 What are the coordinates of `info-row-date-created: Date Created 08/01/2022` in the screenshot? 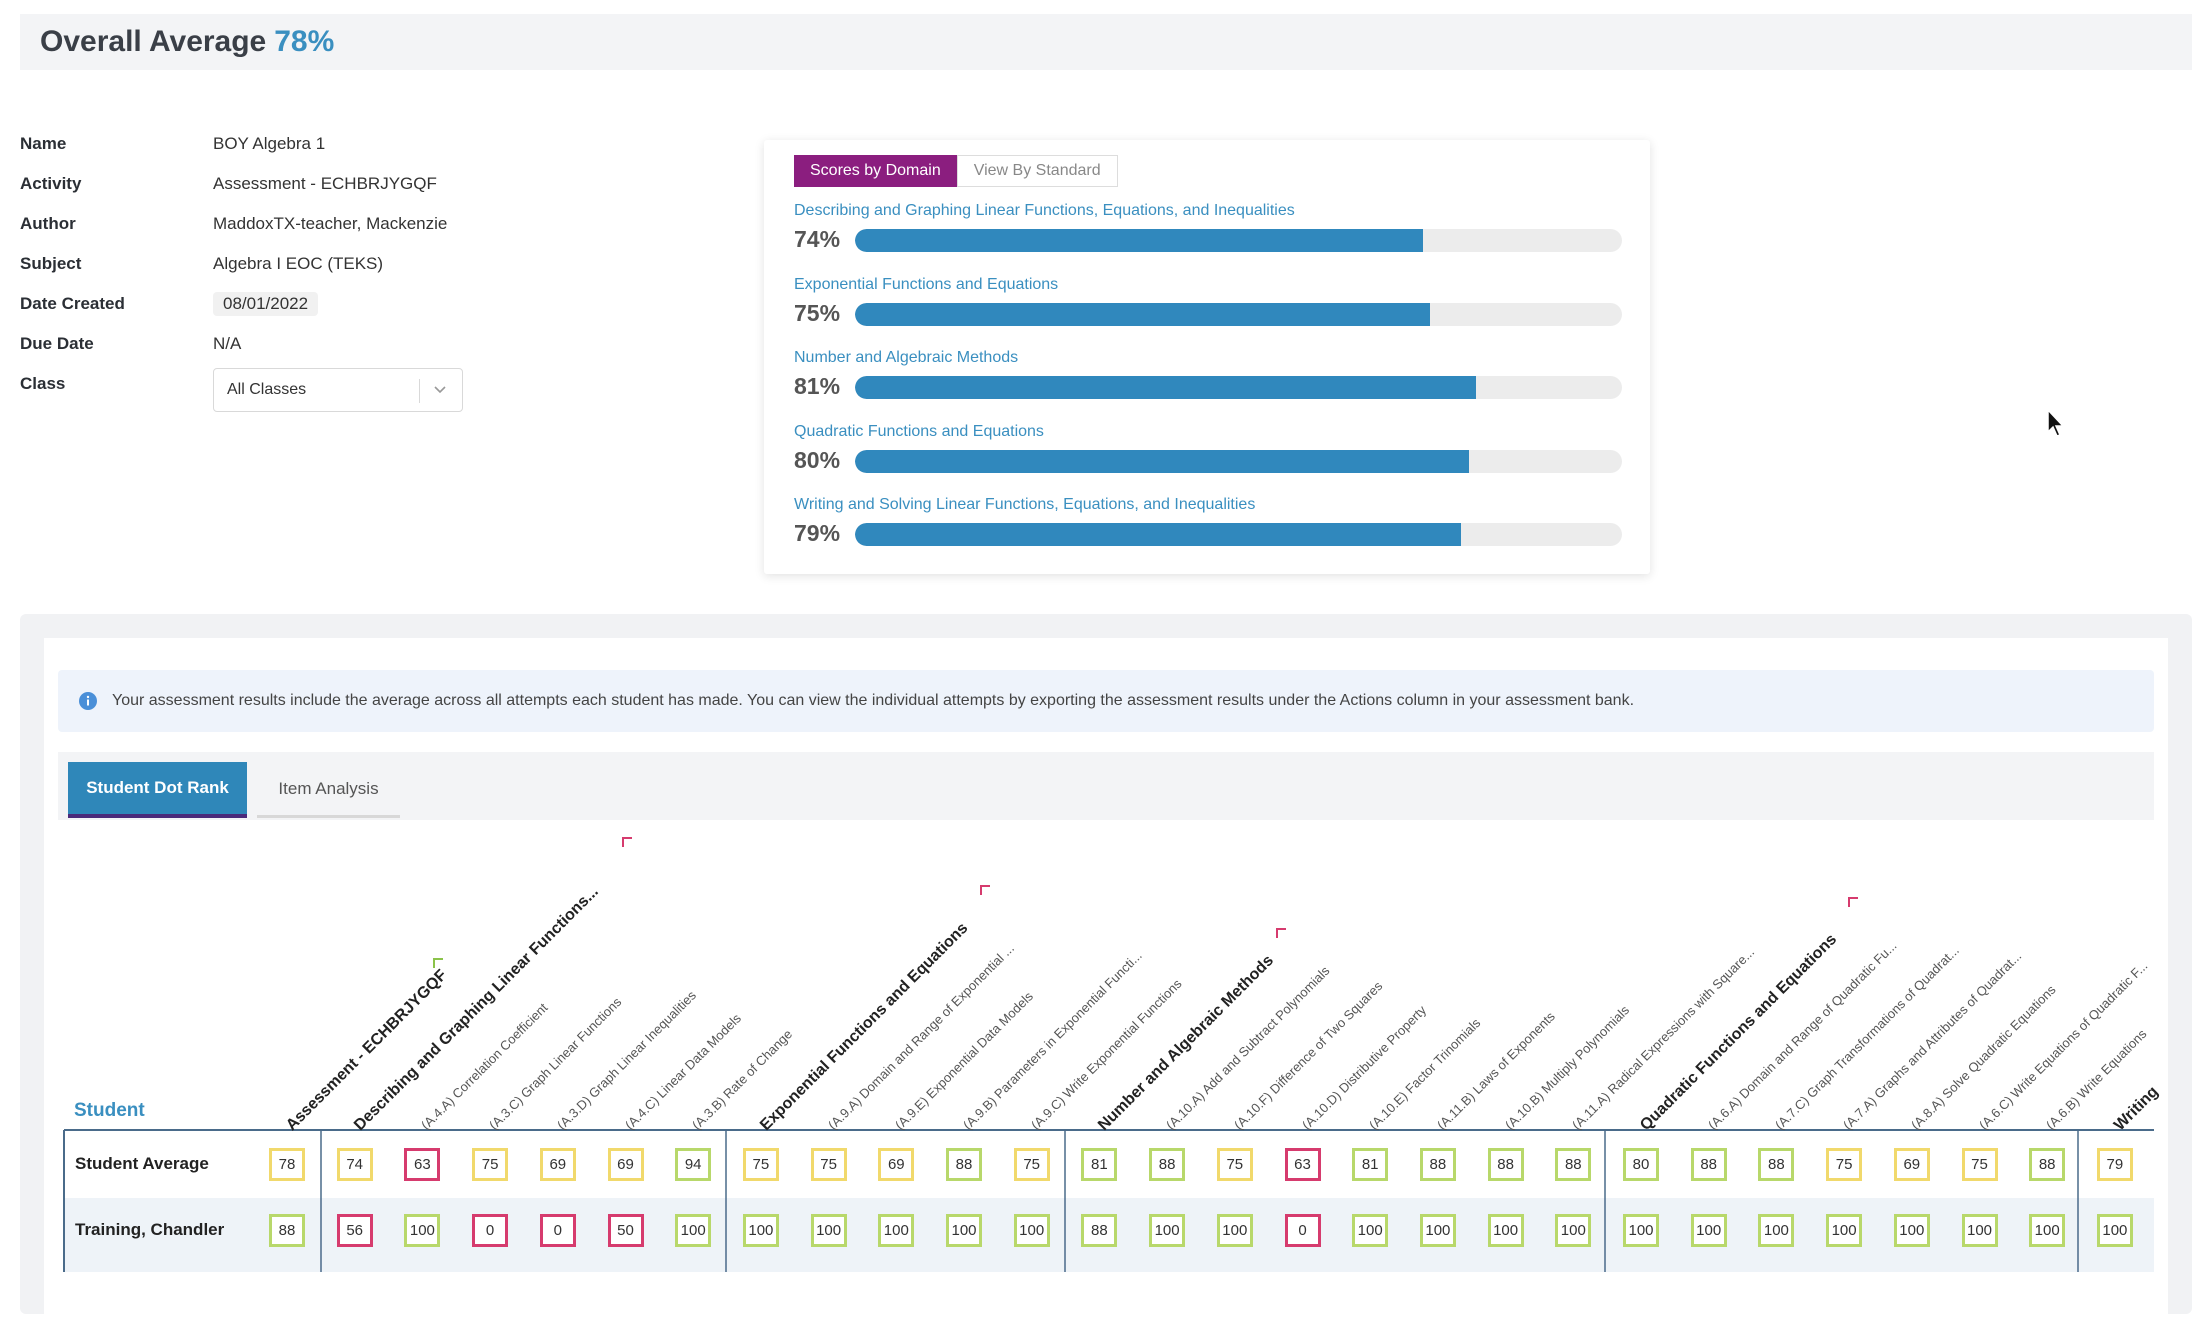 It's located at (270, 313).